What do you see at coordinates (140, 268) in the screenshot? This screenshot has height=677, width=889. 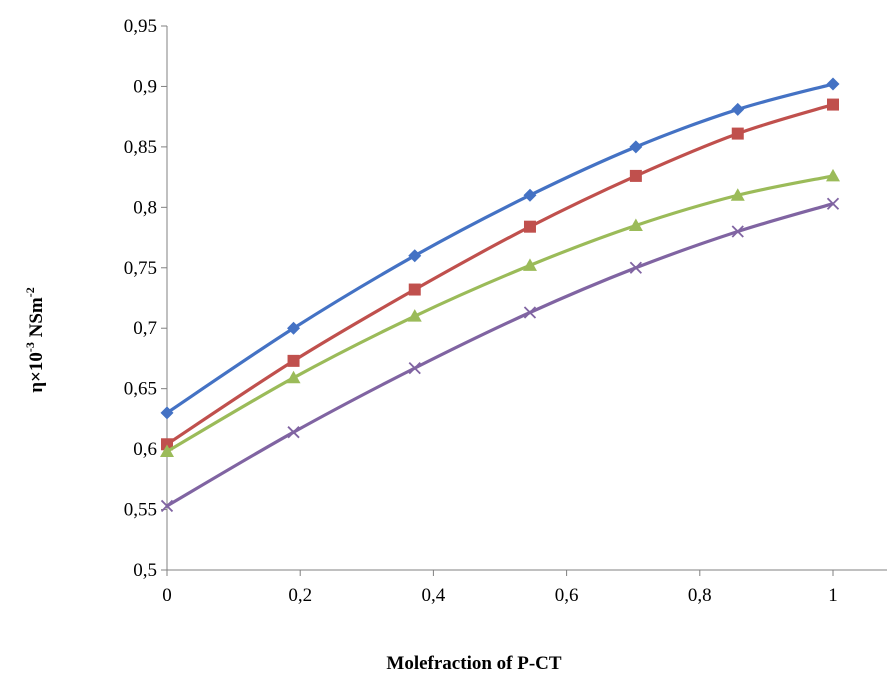 I see `y-tick-label: 0,75` at bounding box center [140, 268].